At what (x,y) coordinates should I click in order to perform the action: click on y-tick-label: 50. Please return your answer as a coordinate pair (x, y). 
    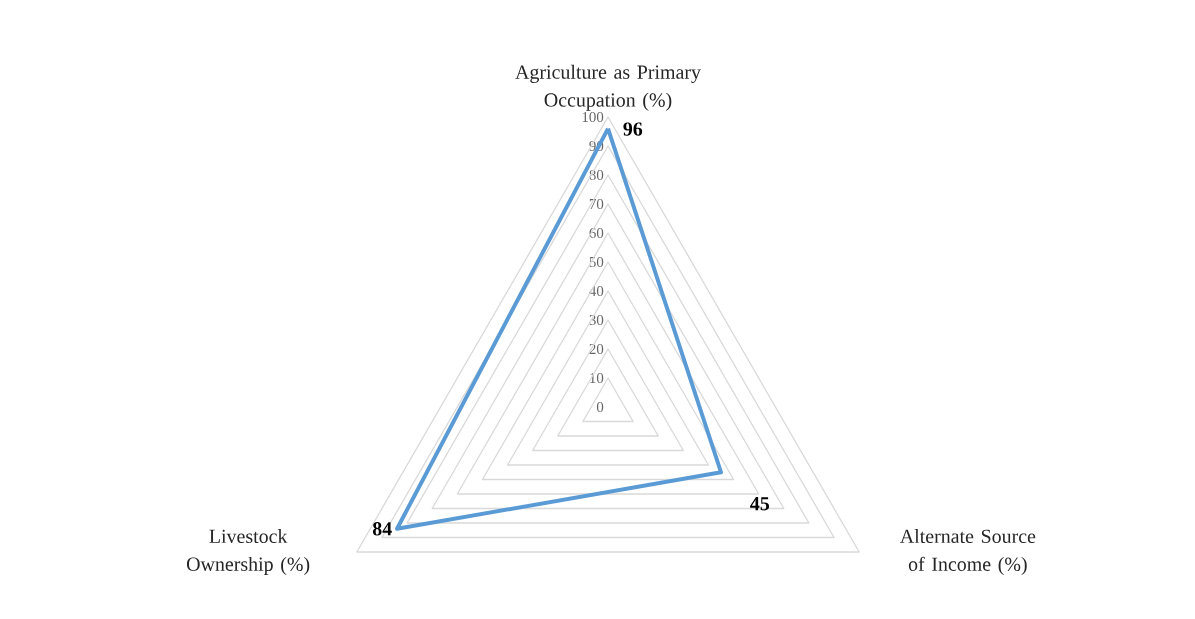
    Looking at the image, I should click on (596, 262).